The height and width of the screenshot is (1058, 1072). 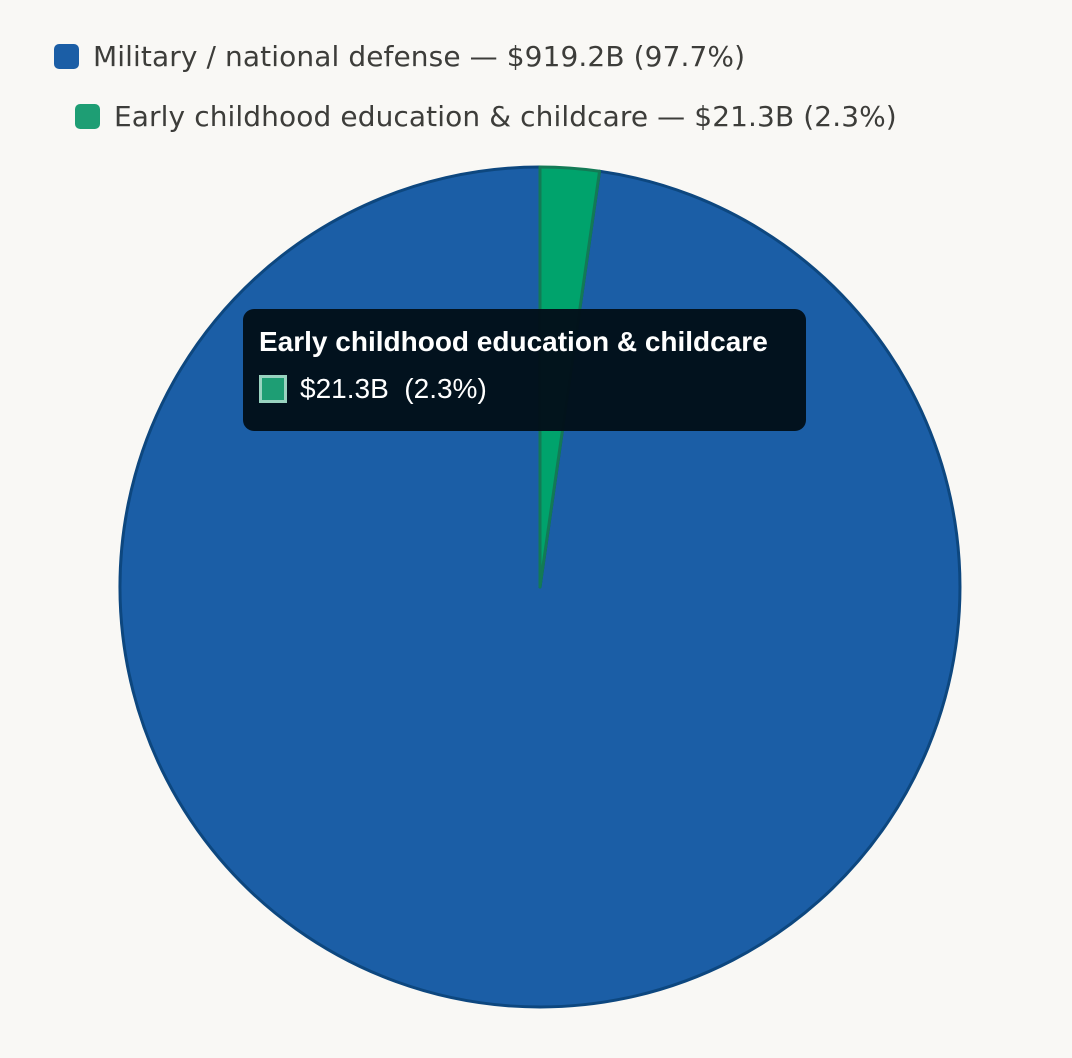 I want to click on tooltip-row: $21.3B (2.3%), so click(x=524, y=389).